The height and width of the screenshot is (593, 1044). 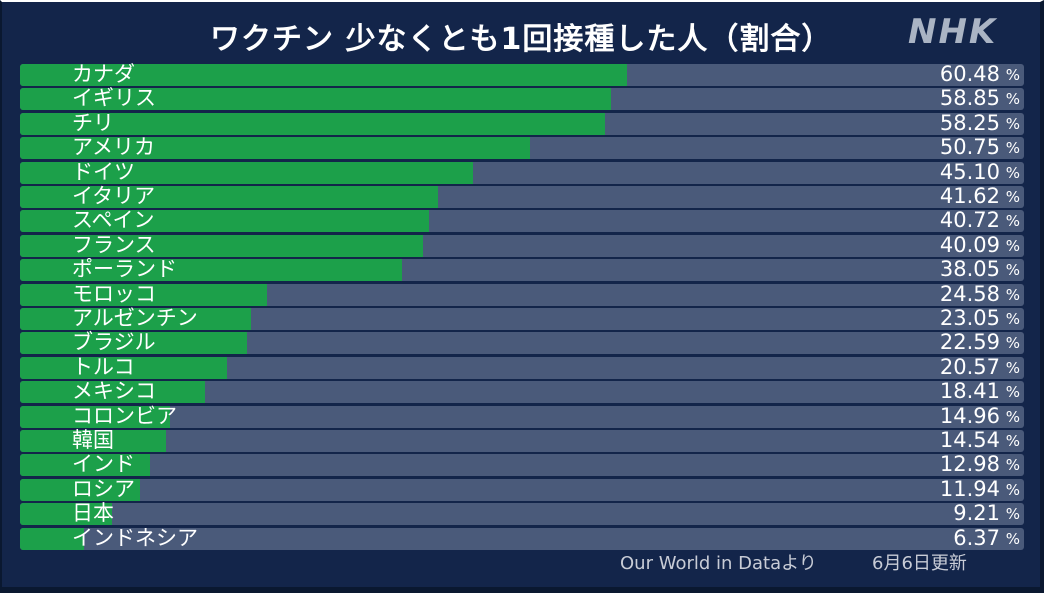 I want to click on country-label: インド, so click(x=103, y=464).